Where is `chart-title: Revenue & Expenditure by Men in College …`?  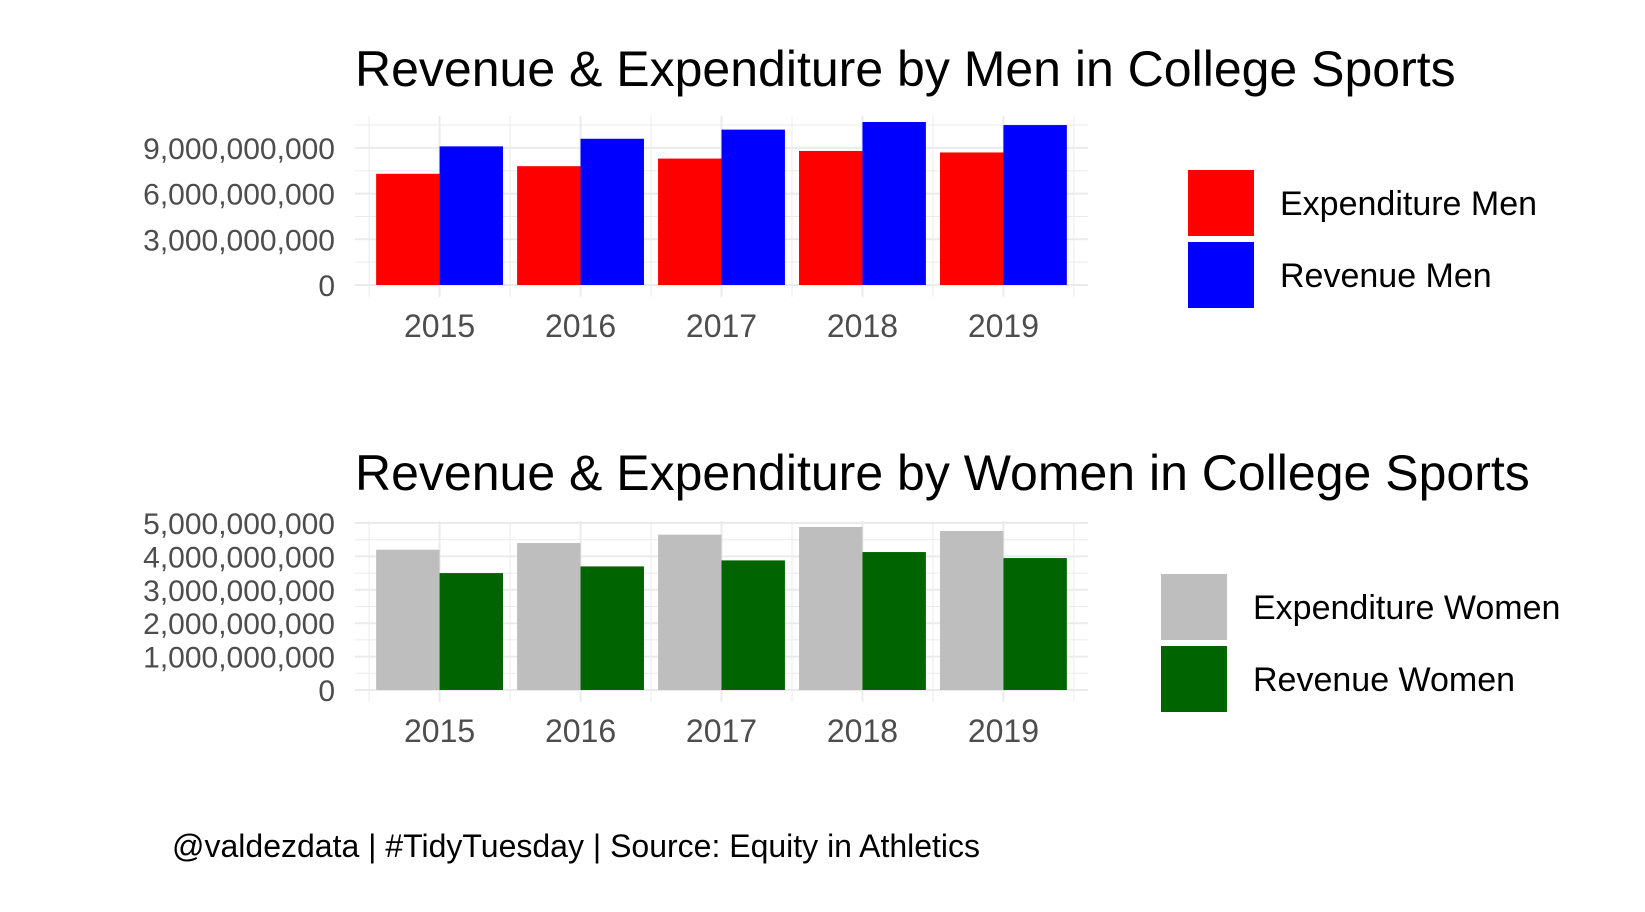 chart-title: Revenue & Expenditure by Men in College … is located at coordinates (905, 69).